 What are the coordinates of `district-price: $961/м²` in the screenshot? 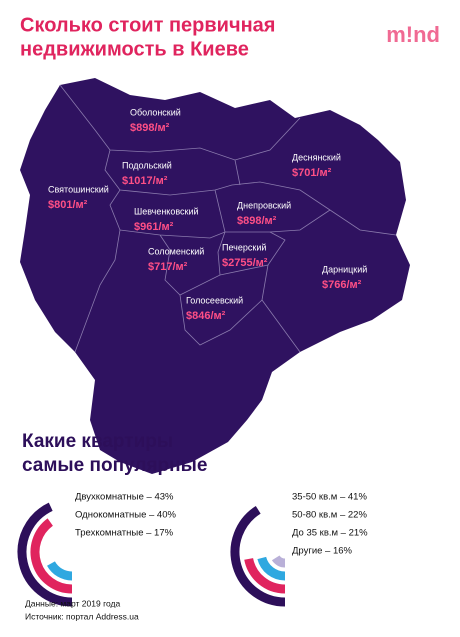 It's located at (154, 227).